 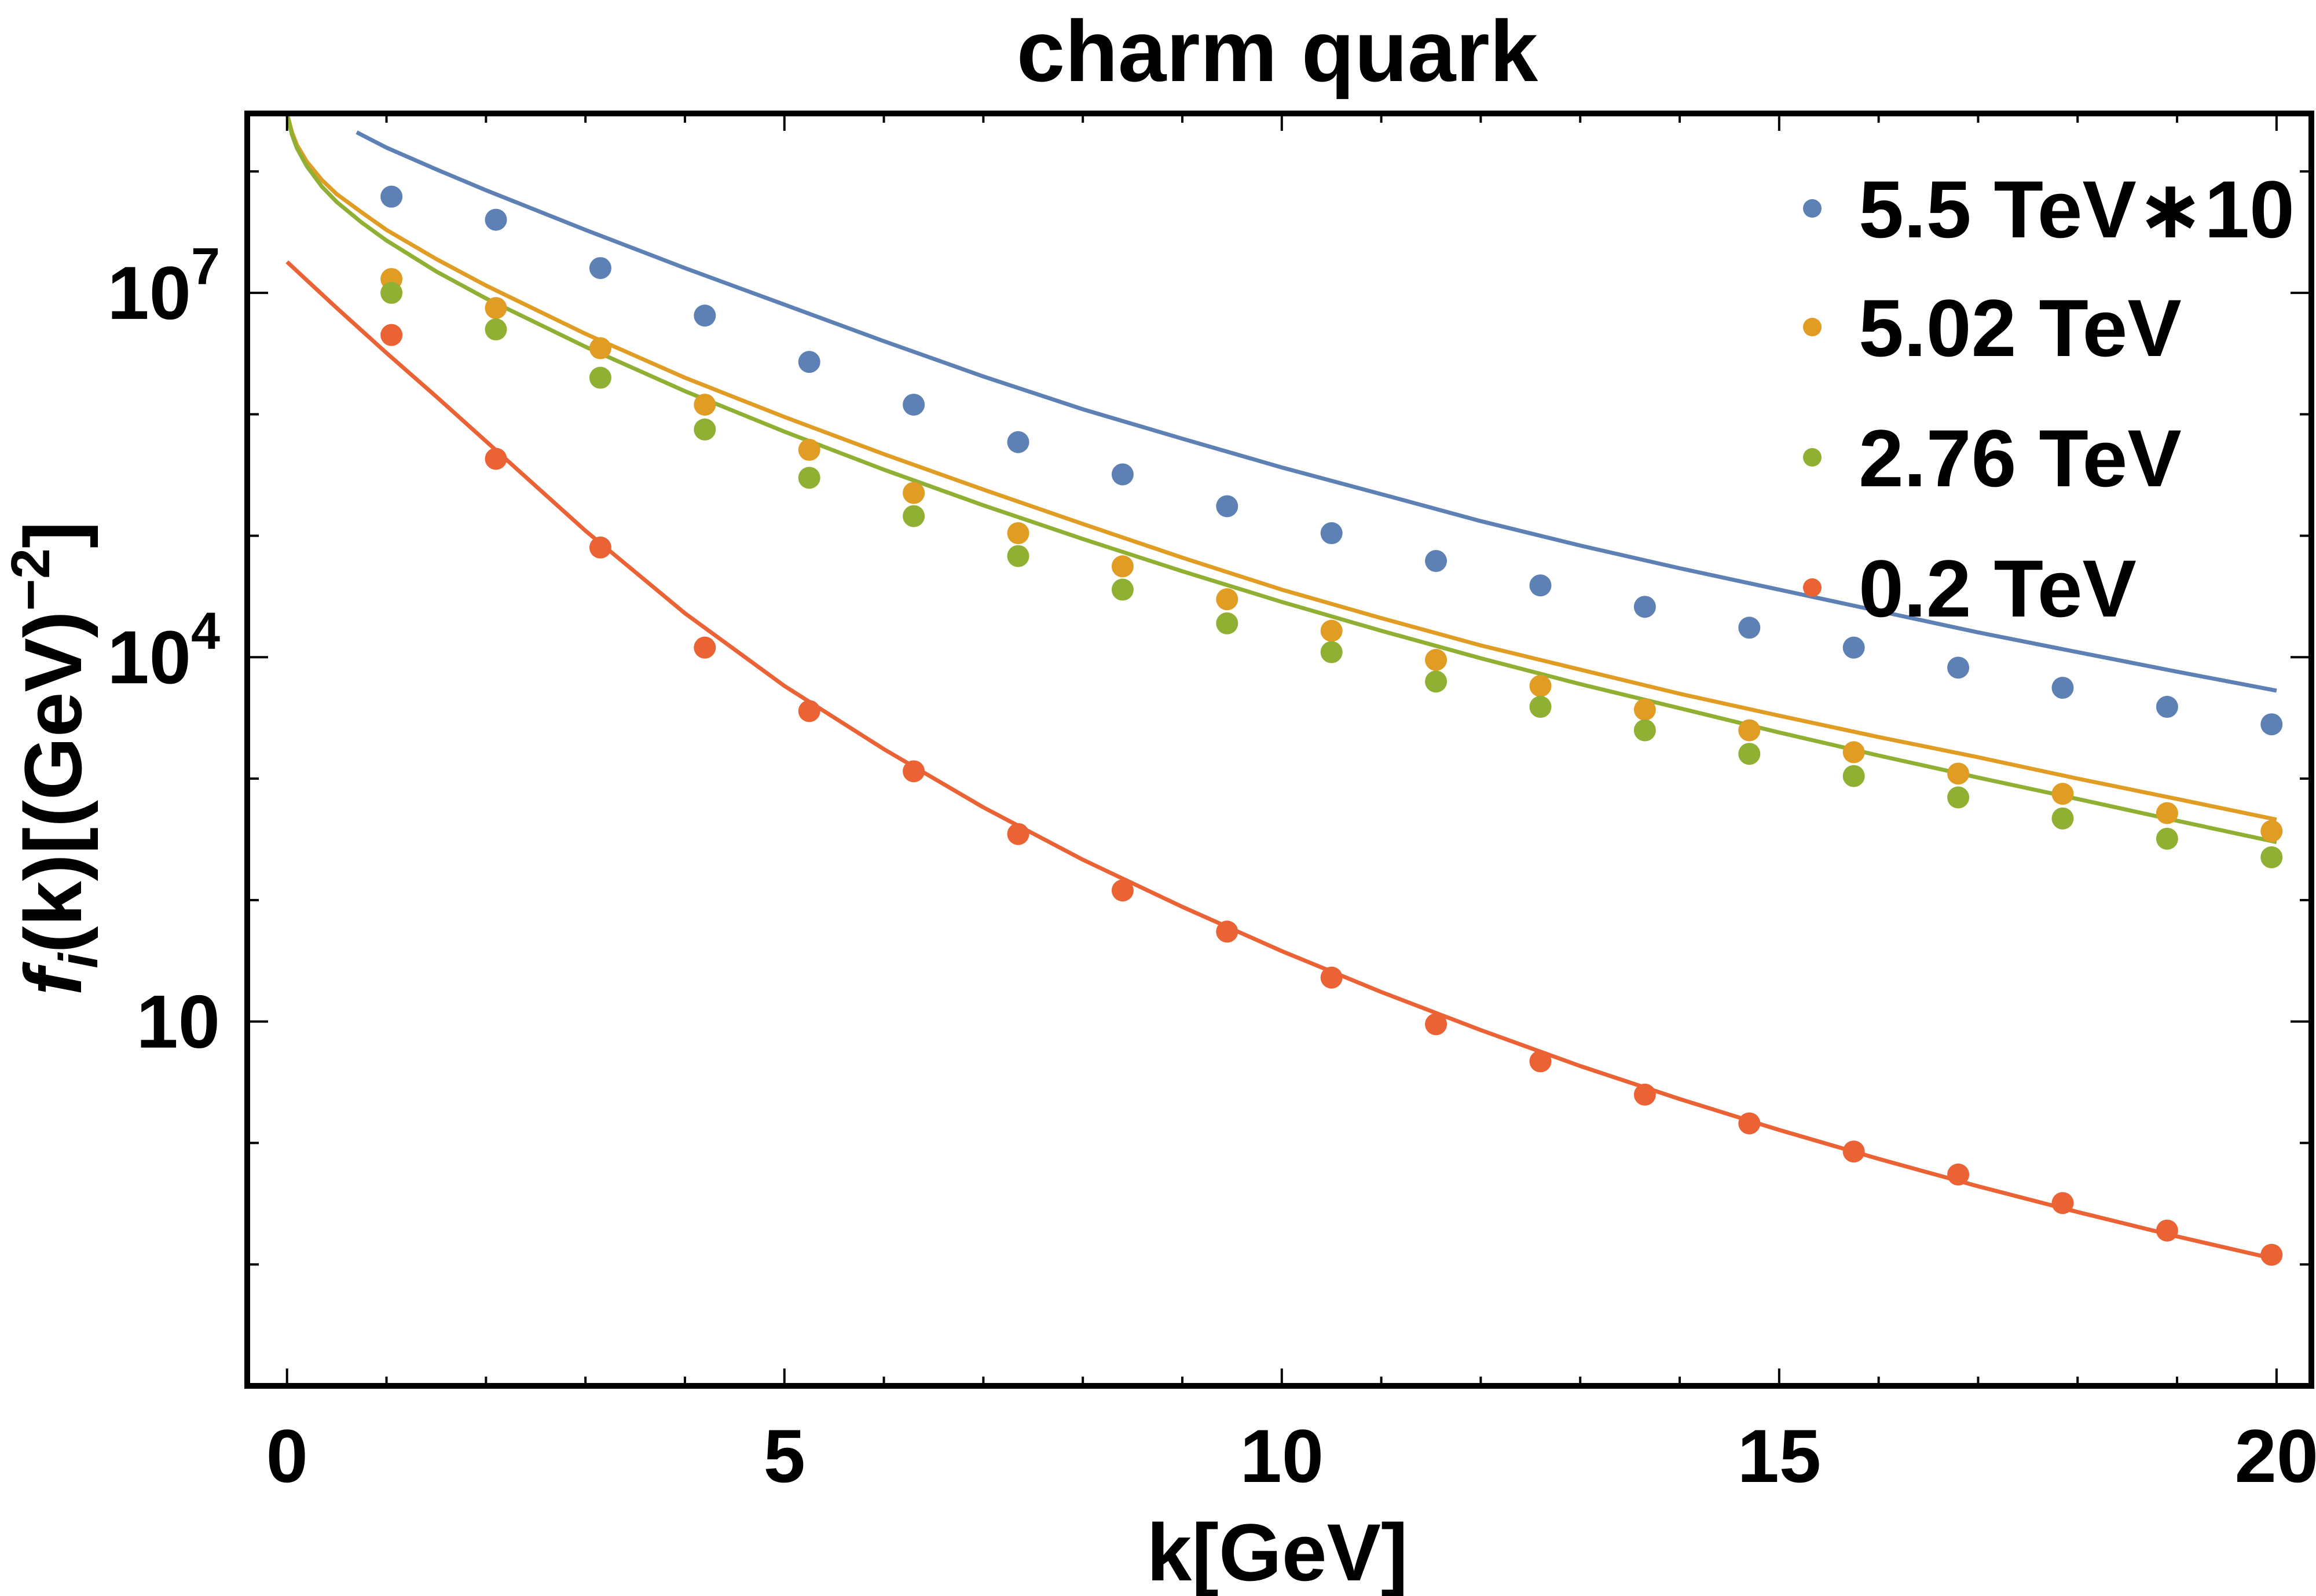 I want to click on y-tick-label: 10⁴, so click(x=163, y=650).